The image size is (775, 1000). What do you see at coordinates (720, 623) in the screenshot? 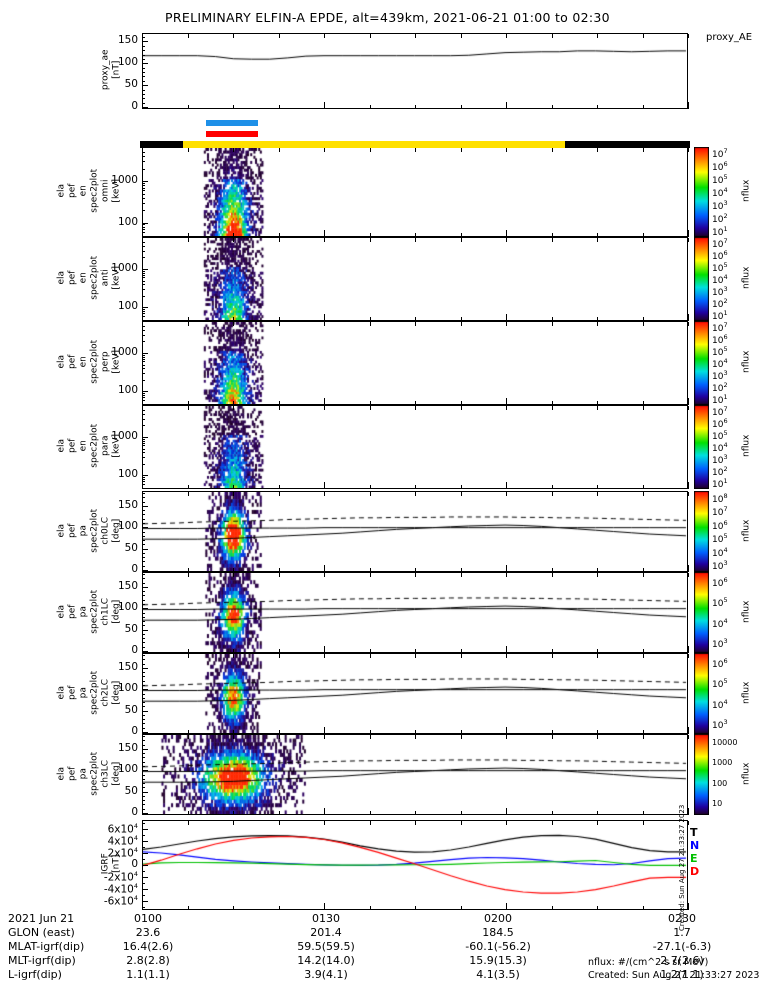
I see `colorbar-tick-pa_ch1-2: 10⁴` at bounding box center [720, 623].